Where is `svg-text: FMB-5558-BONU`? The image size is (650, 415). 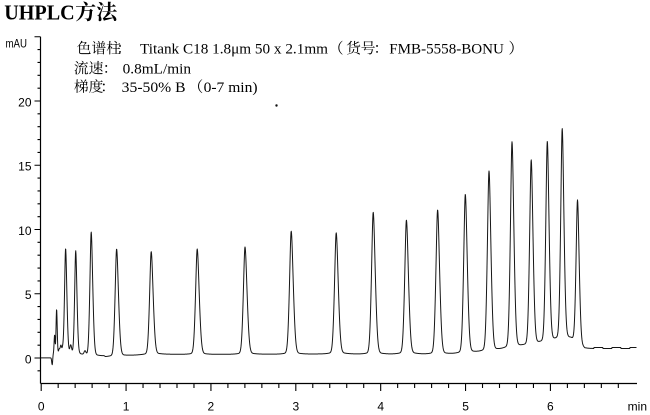
svg-text: FMB-5558-BONU is located at coordinates (446, 49).